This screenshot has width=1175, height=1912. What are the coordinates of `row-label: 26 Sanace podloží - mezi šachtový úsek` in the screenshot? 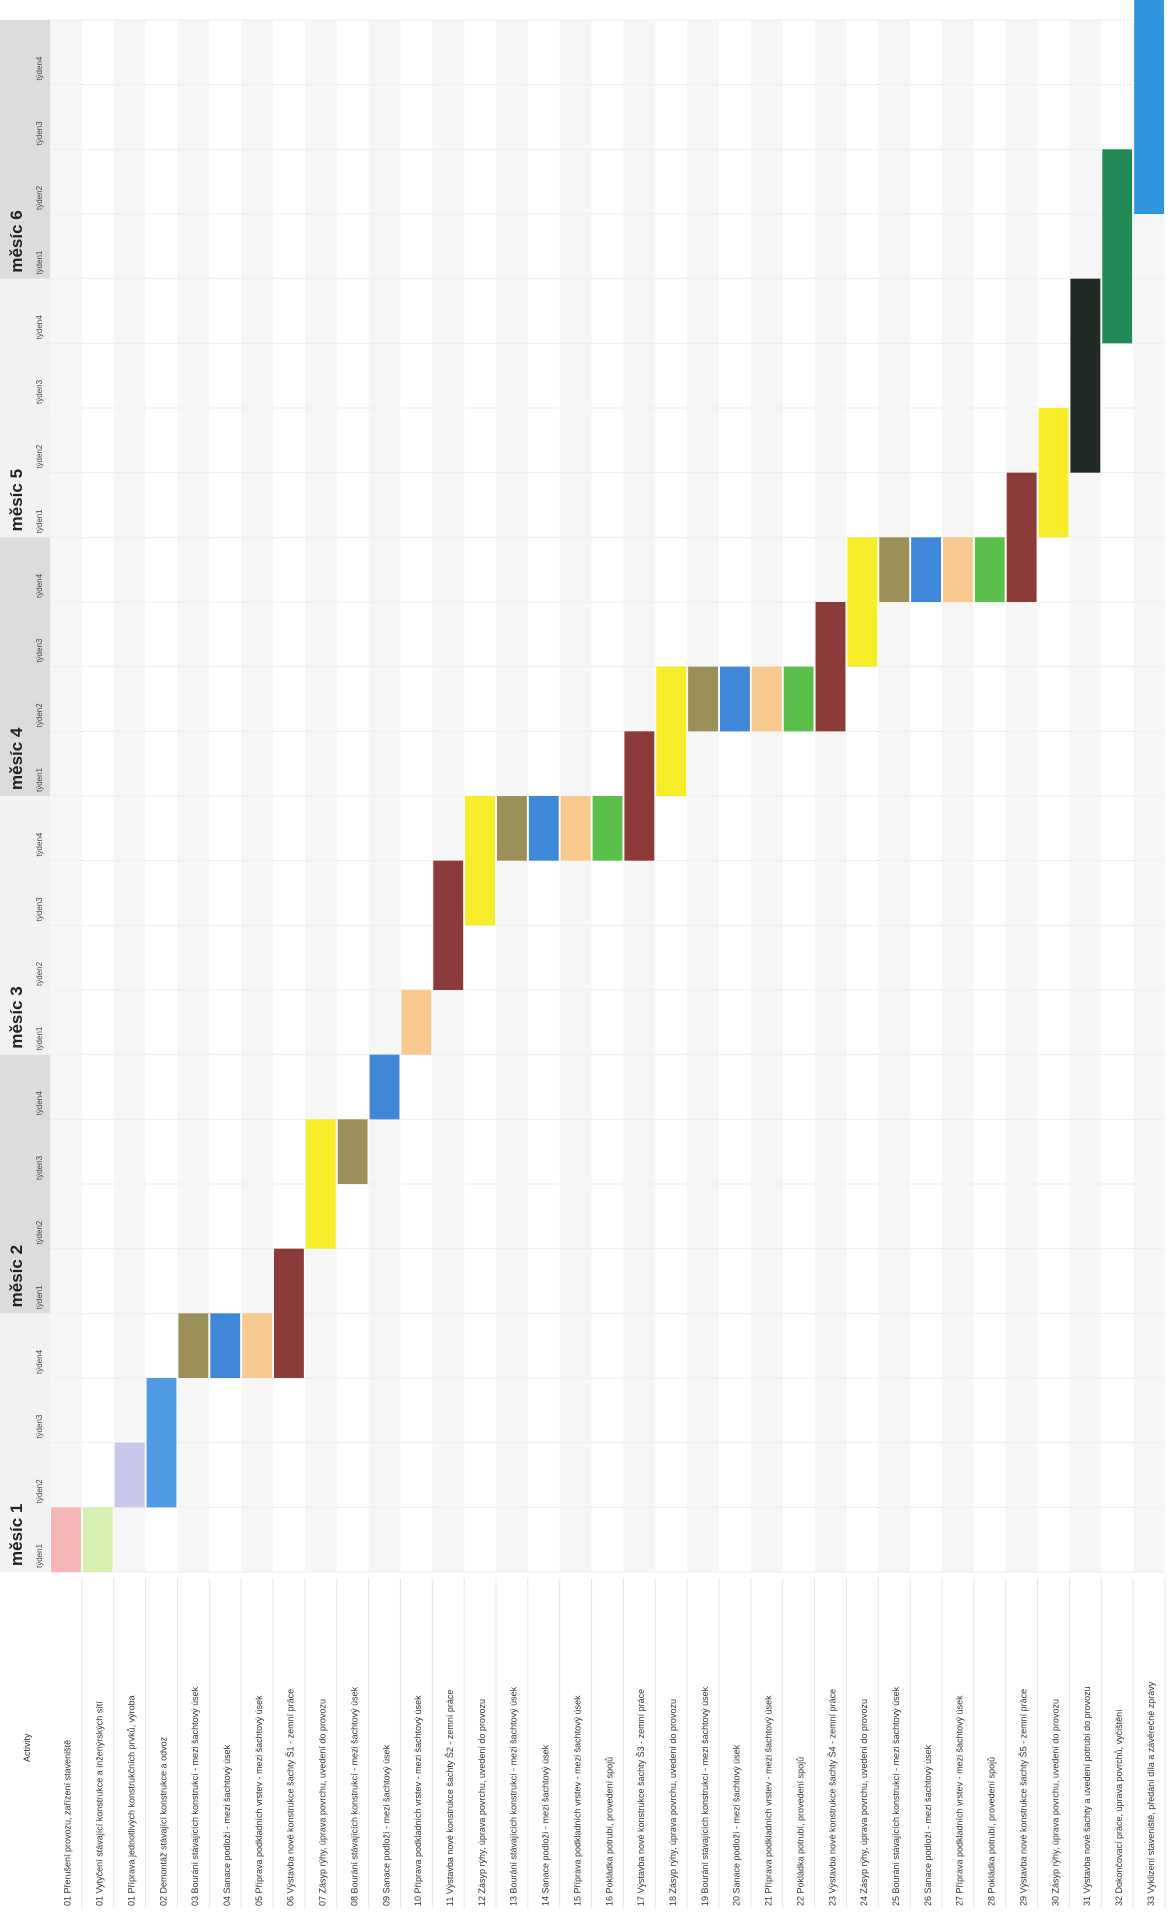 It's located at (928, 1825).